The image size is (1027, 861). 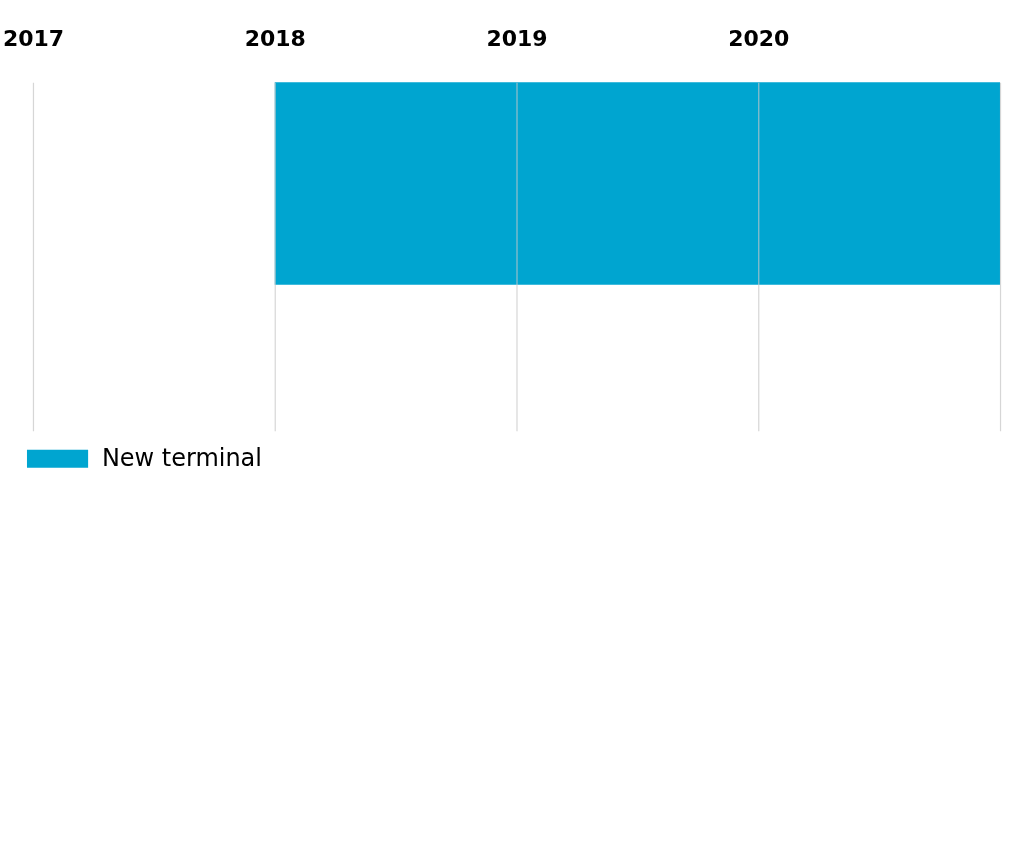 I want to click on x-tick-label: 2019, so click(x=517, y=38).